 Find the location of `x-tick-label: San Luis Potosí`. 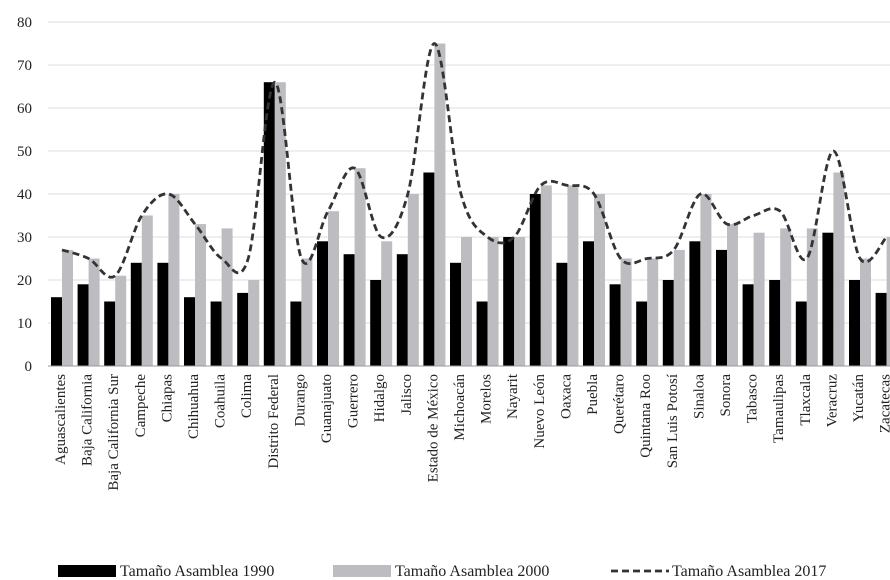

x-tick-label: San Luis Potosí is located at coordinates (673, 421).